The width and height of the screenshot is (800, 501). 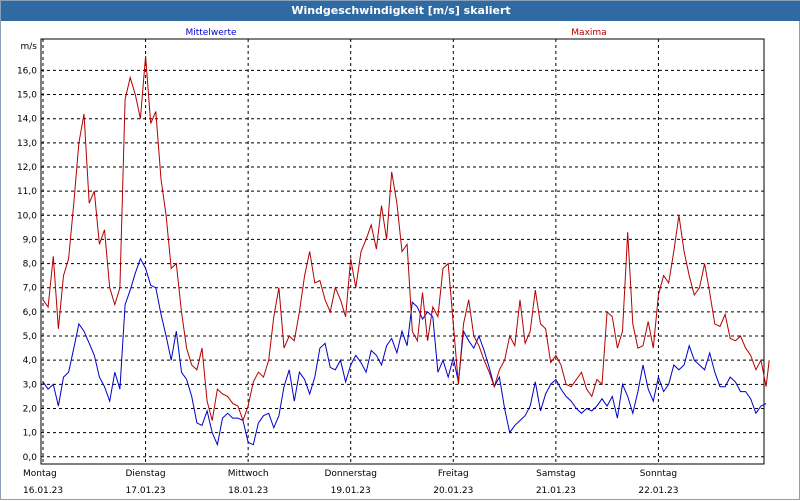 I want to click on x-tick-day-label: Montag, so click(x=40, y=474).